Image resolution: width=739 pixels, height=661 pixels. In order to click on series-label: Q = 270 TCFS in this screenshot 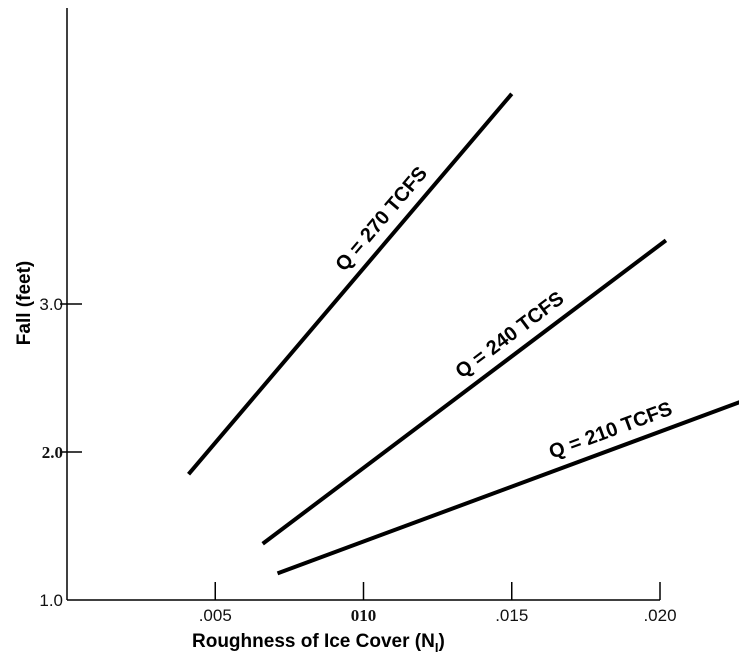, I will do `click(381, 219)`.